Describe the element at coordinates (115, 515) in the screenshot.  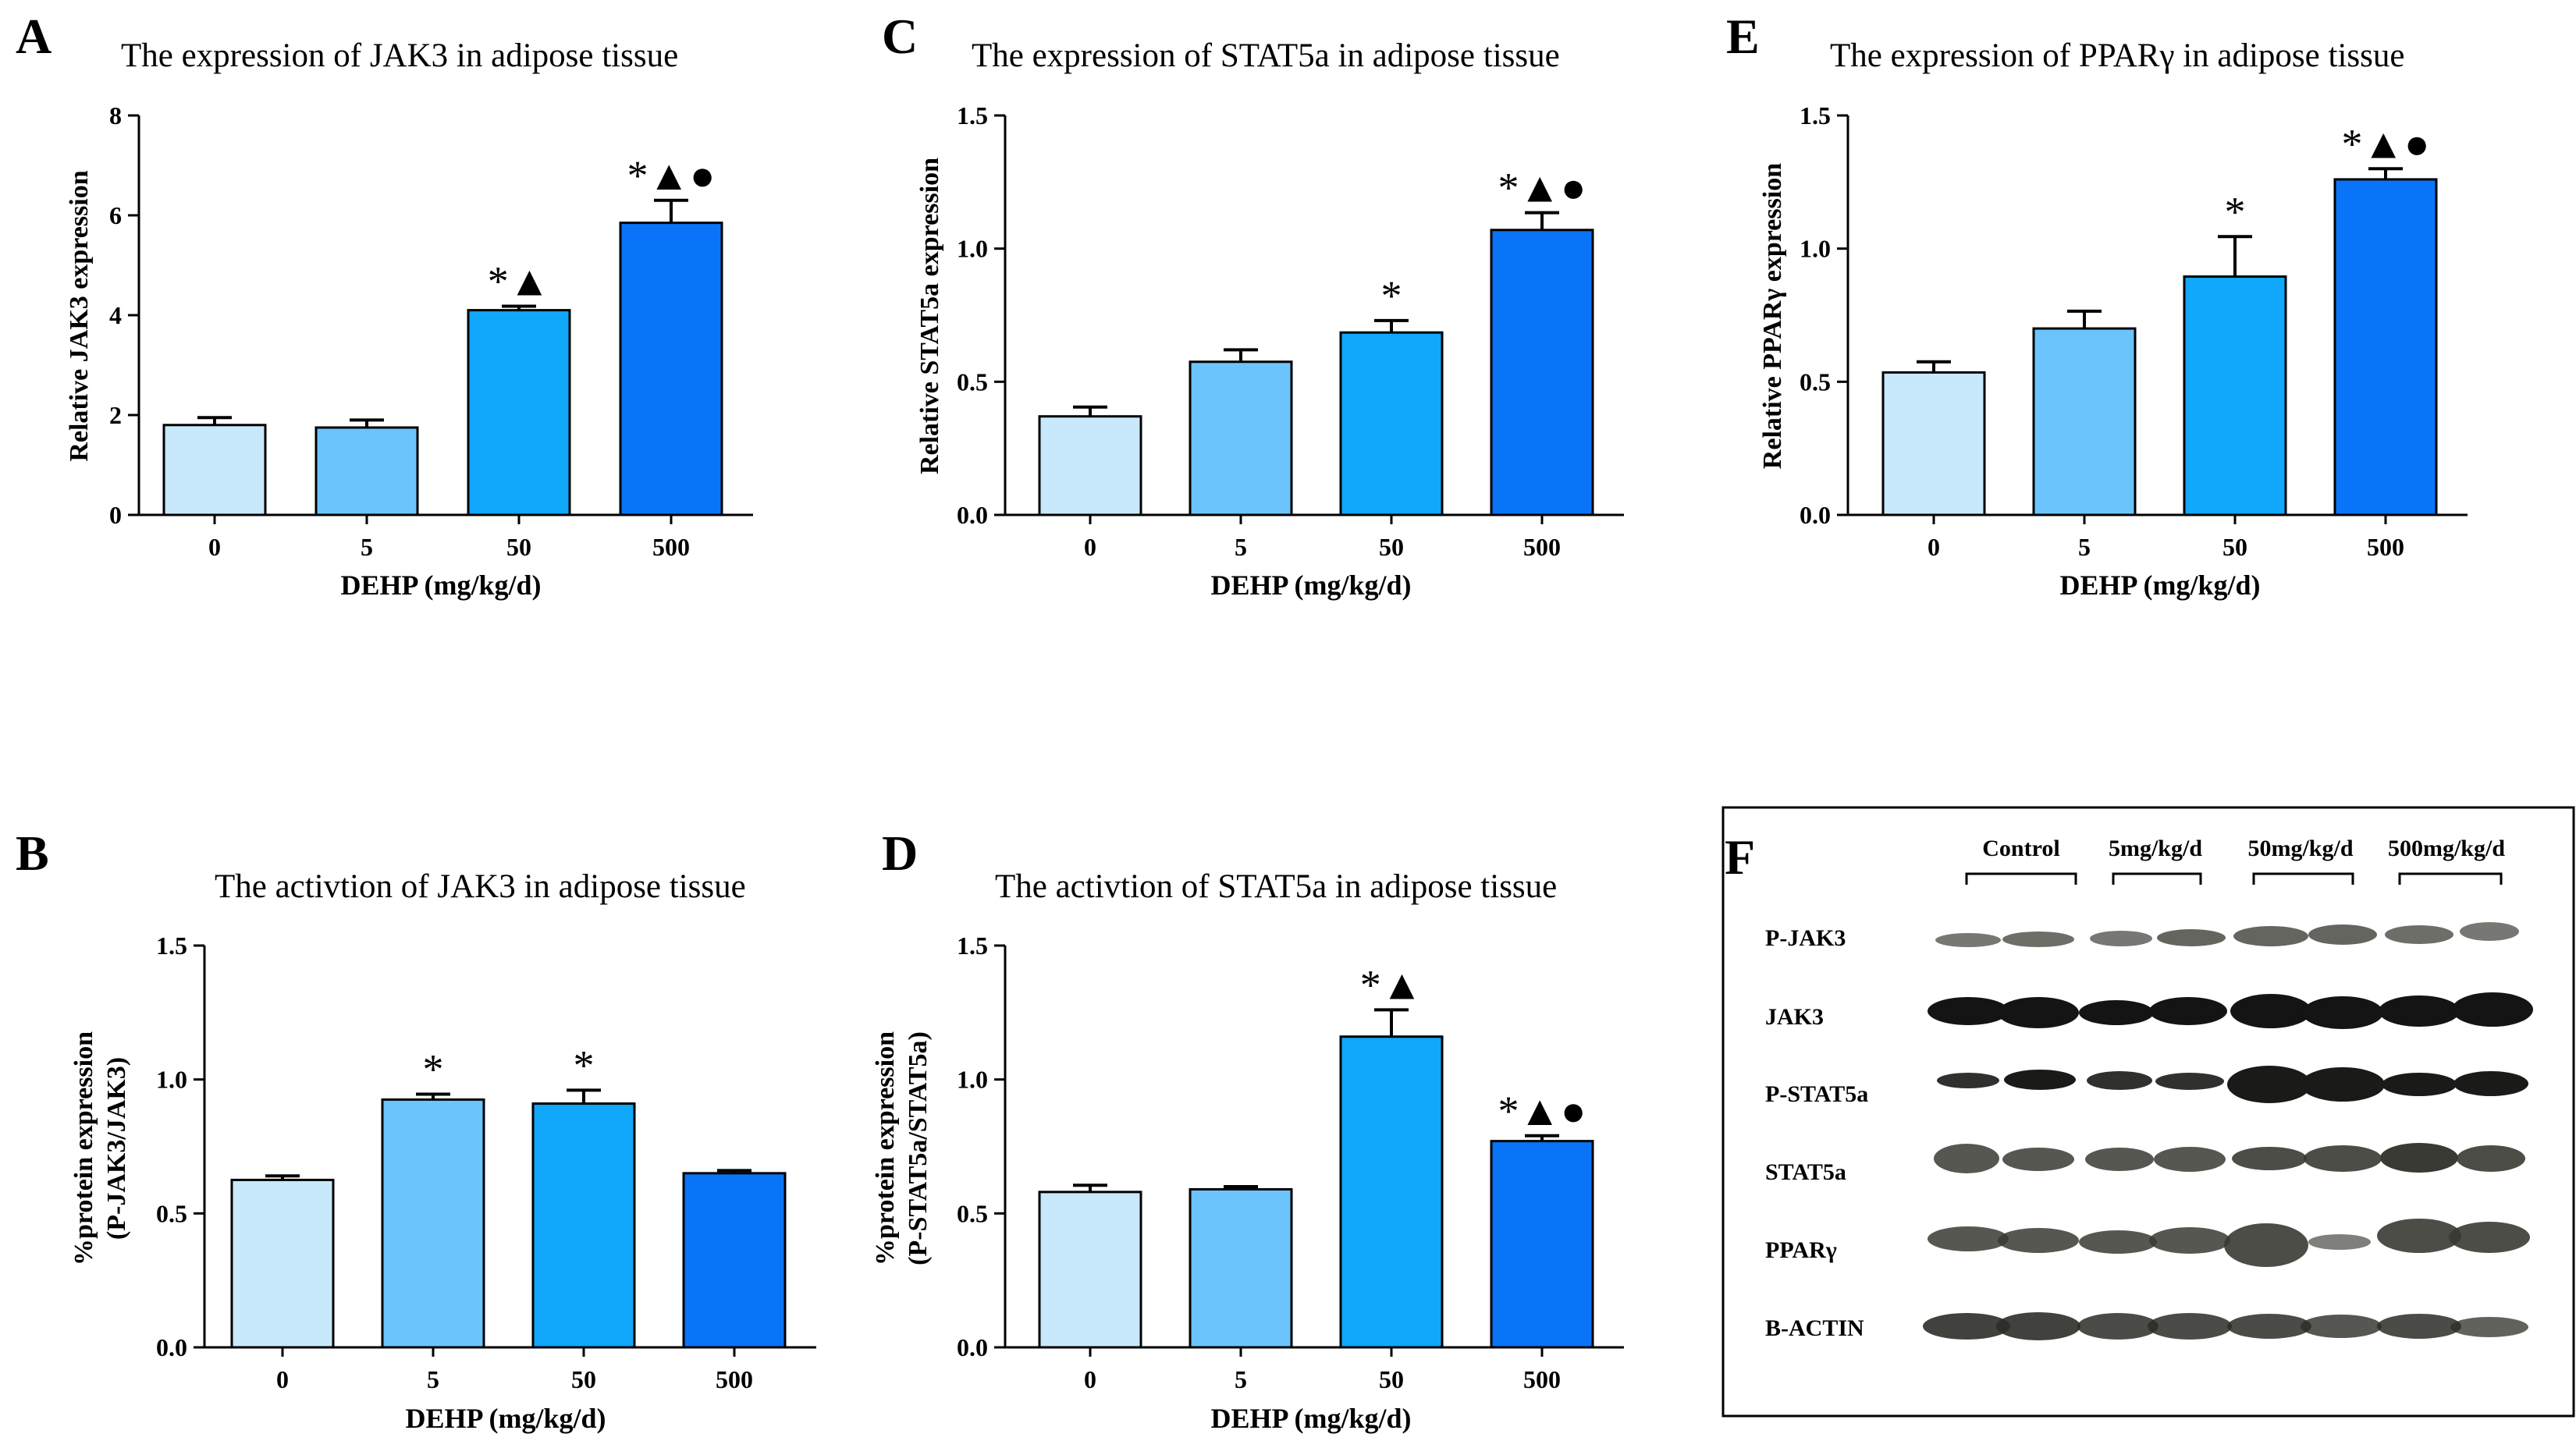
I see `panel-a-y-tick-label: 0` at that location.